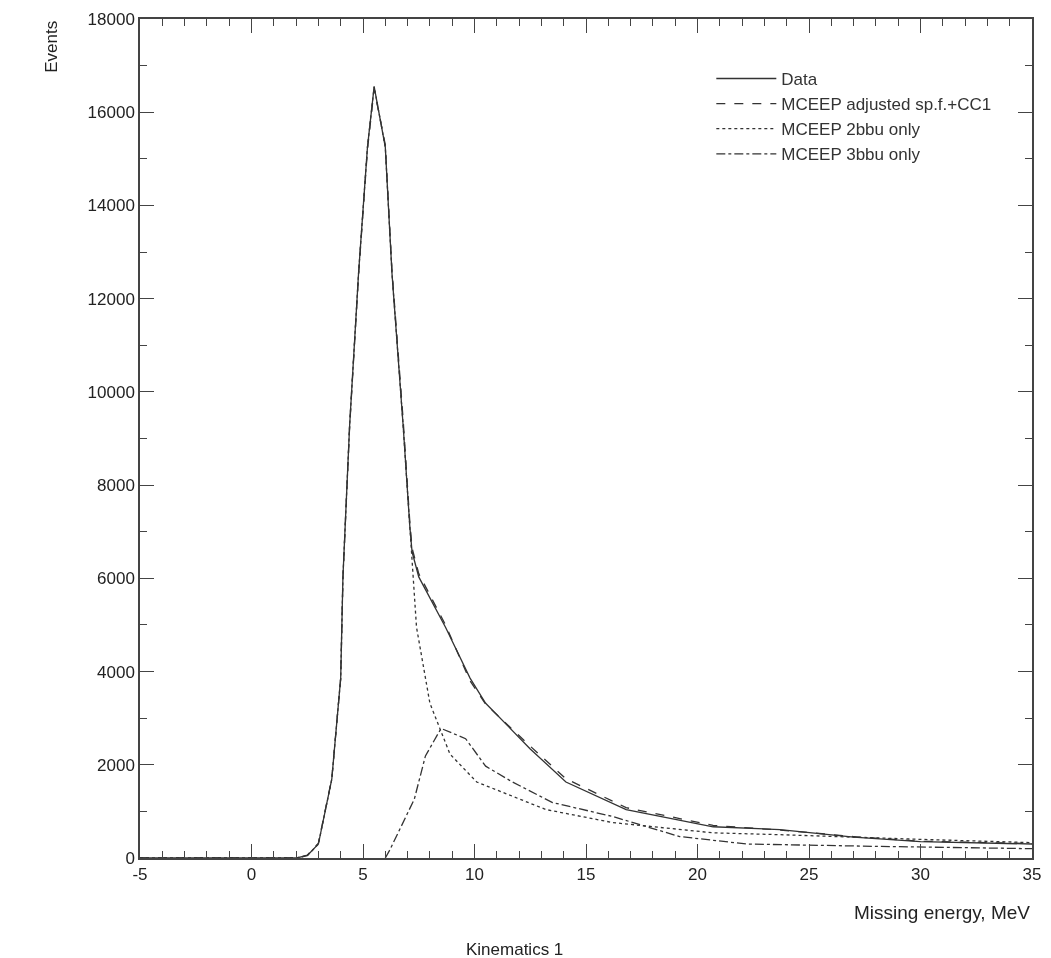  I want to click on y-tick-label: 18000, so click(111, 19).